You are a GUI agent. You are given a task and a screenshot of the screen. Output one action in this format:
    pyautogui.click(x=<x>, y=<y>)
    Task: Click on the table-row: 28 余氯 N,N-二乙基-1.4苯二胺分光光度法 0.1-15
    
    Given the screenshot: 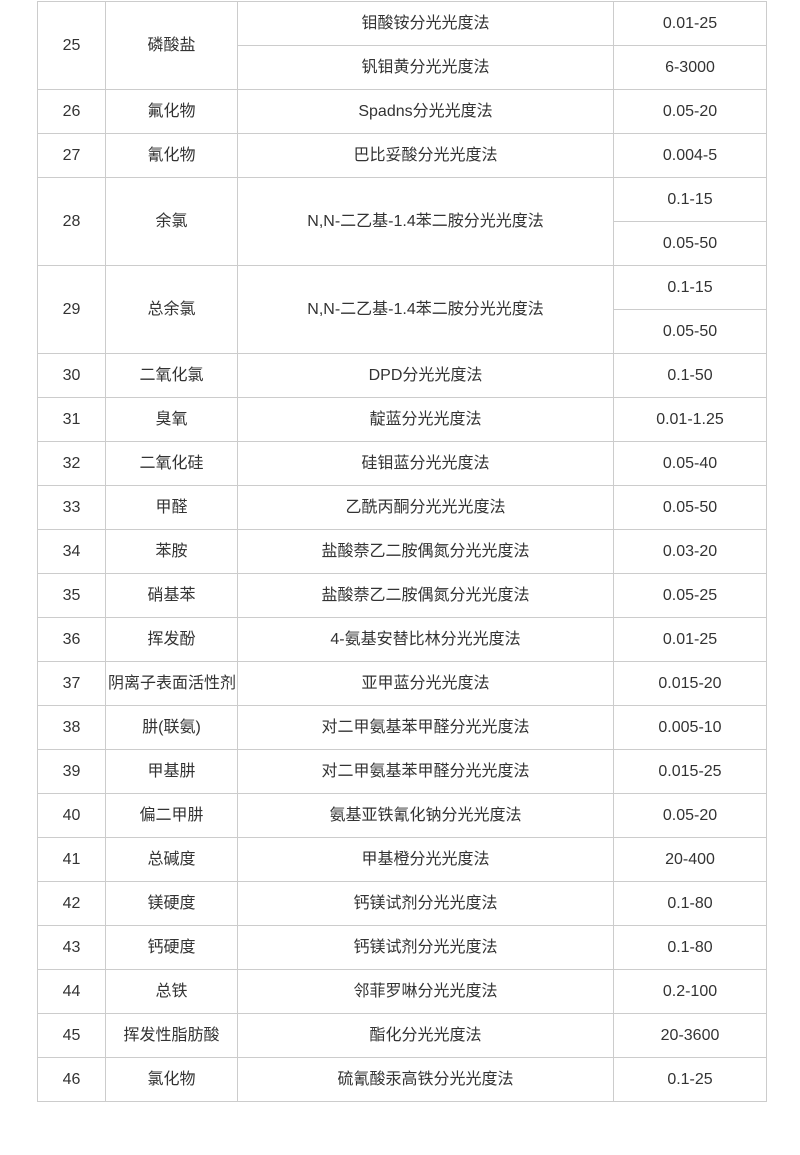 What is the action you would take?
    pyautogui.click(x=402, y=221)
    